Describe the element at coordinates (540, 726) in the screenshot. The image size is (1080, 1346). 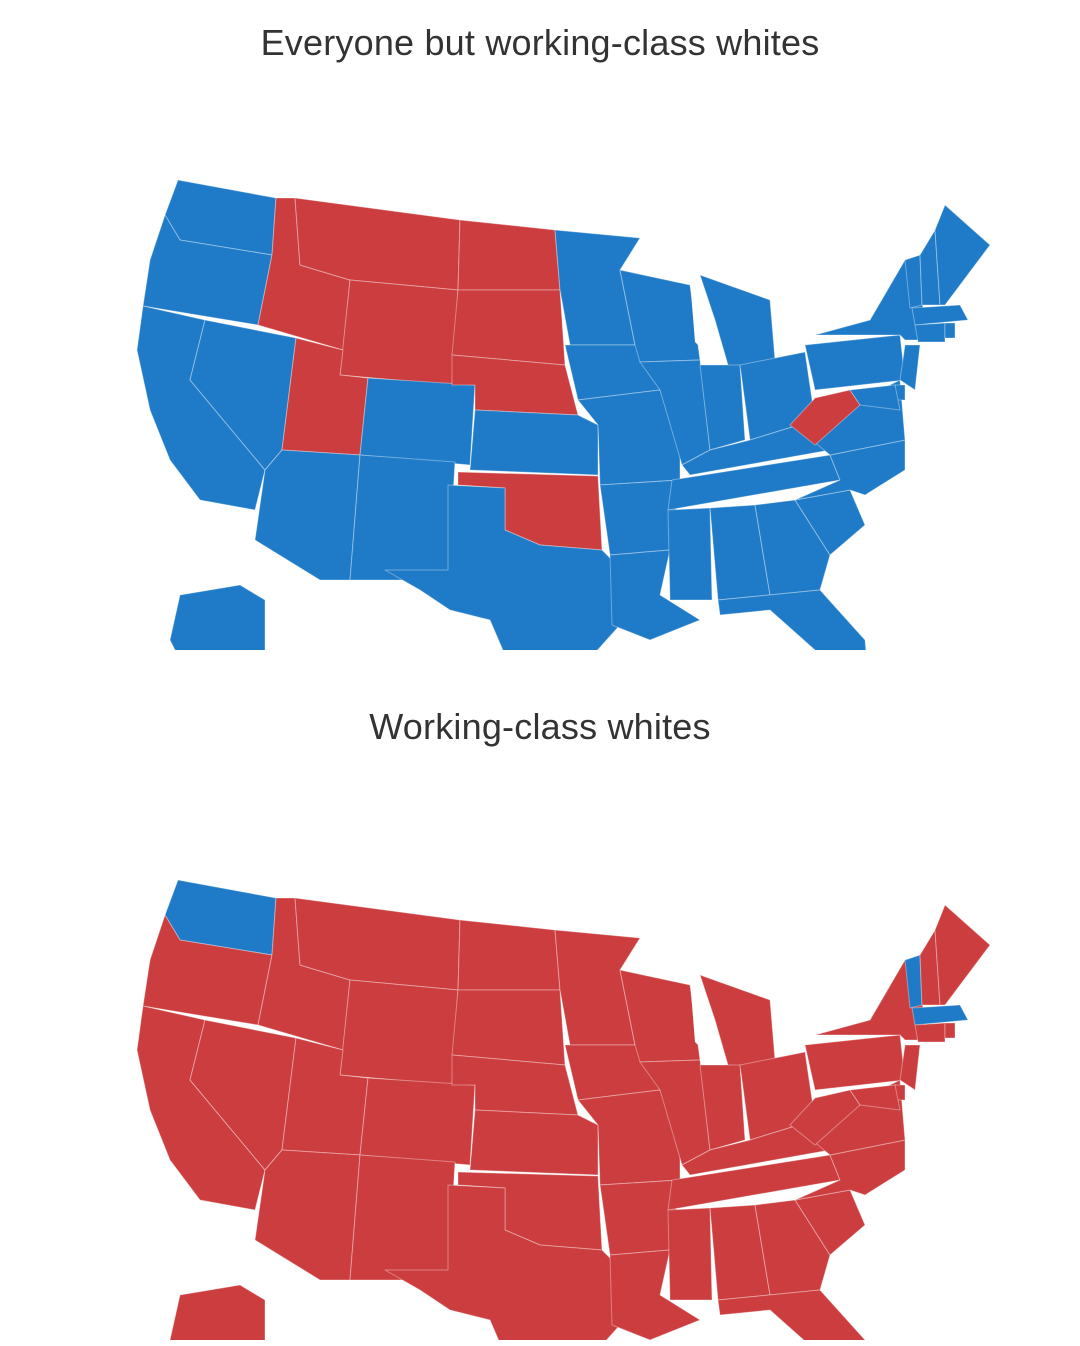
I see `map-title-bottom: Working-class whites` at that location.